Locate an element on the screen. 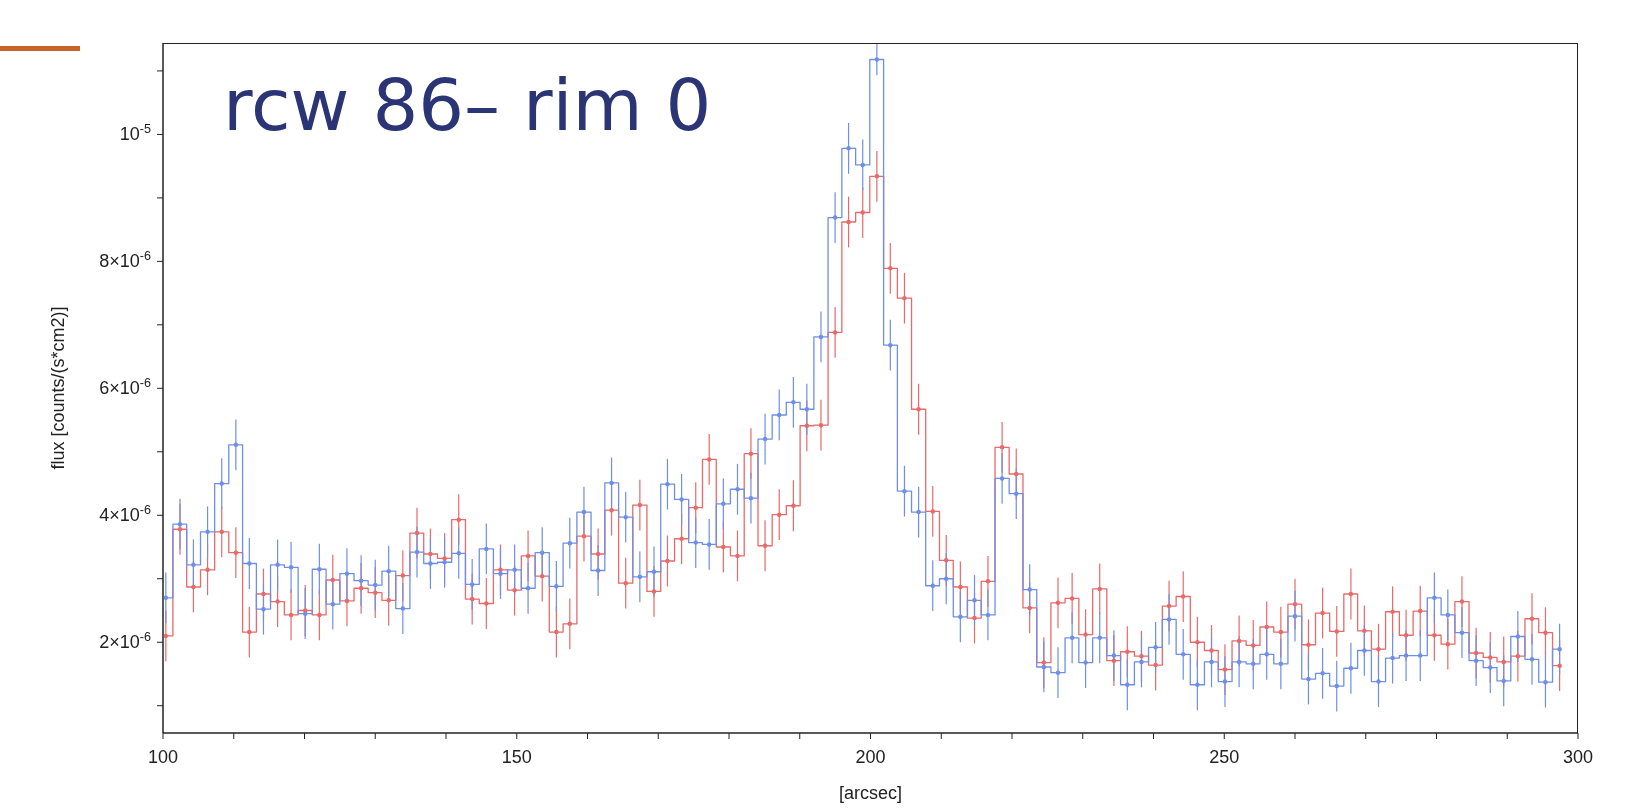  x-tick-label: 100 is located at coordinates (163, 757).